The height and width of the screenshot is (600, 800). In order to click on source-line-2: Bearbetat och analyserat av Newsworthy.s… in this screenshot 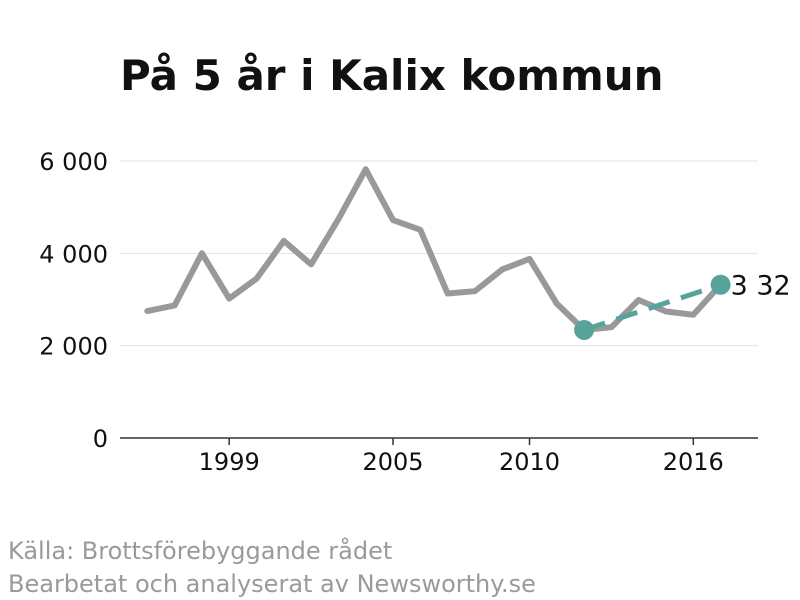, I will do `click(272, 584)`.